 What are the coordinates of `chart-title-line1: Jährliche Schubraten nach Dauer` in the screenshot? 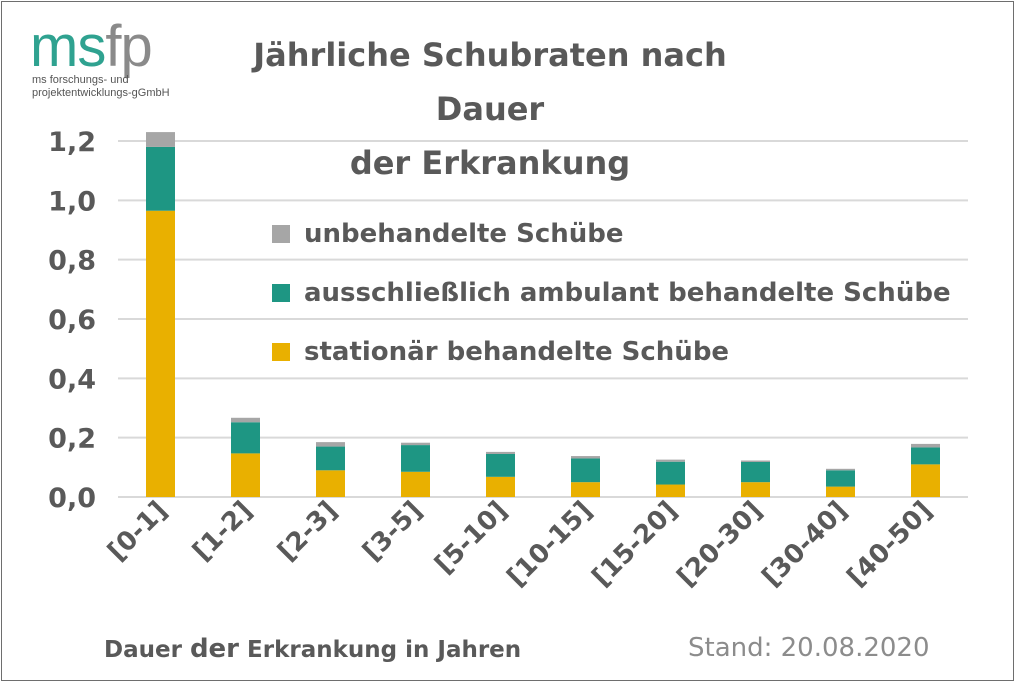 It's located at (490, 82).